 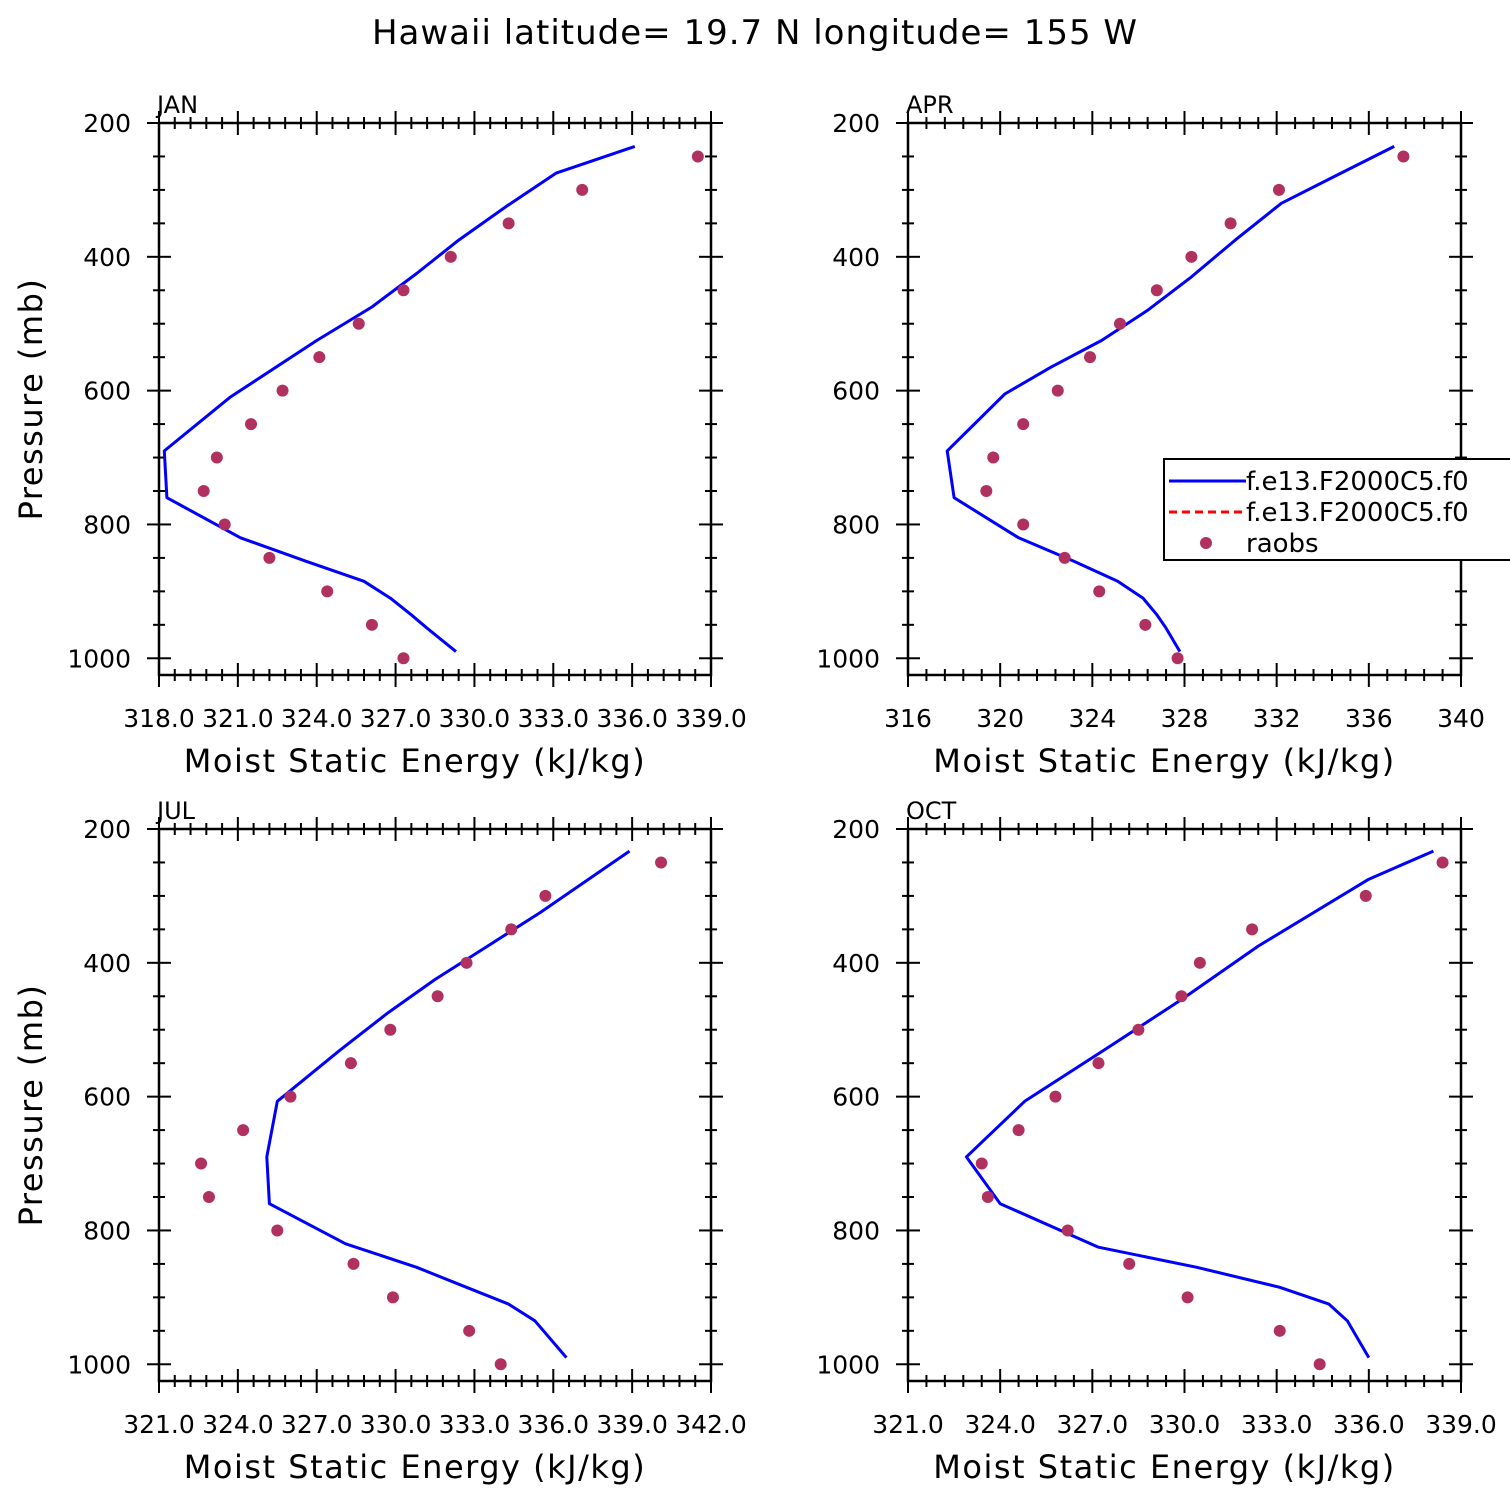 What do you see at coordinates (1282, 544) in the screenshot?
I see `legend-entry-label: raobs` at bounding box center [1282, 544].